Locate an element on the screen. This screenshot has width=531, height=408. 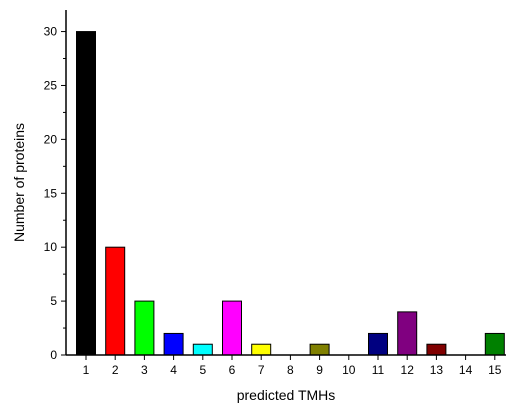
x-tick-label: 14 is located at coordinates (466, 370).